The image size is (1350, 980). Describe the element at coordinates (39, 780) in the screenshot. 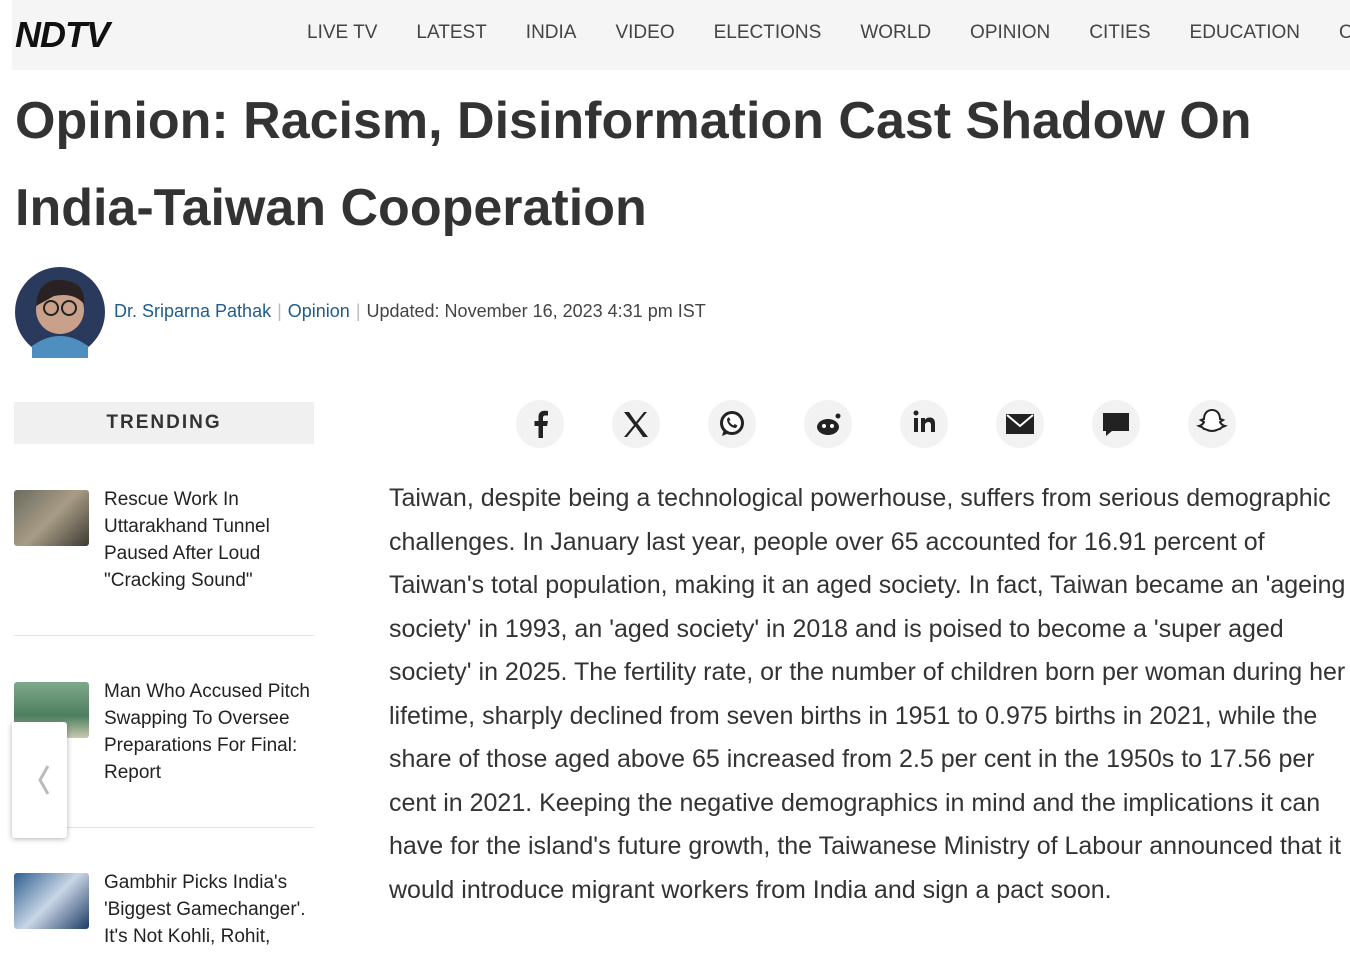

I see `back-button` at that location.